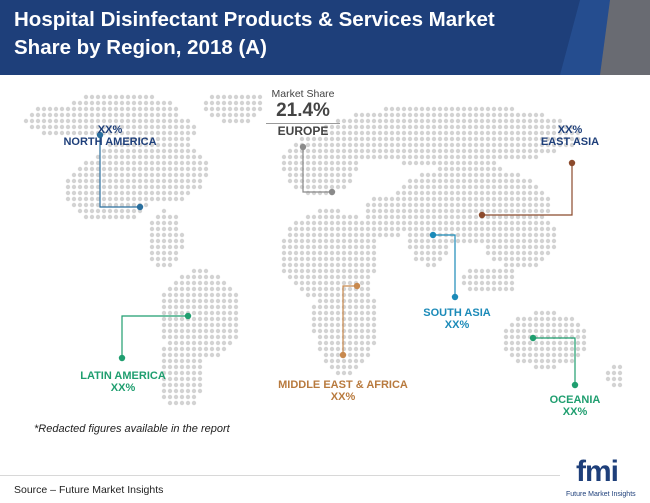 This screenshot has width=650, height=503. What do you see at coordinates (575, 406) in the screenshot?
I see `label-oceania: OCEANIA XX%` at bounding box center [575, 406].